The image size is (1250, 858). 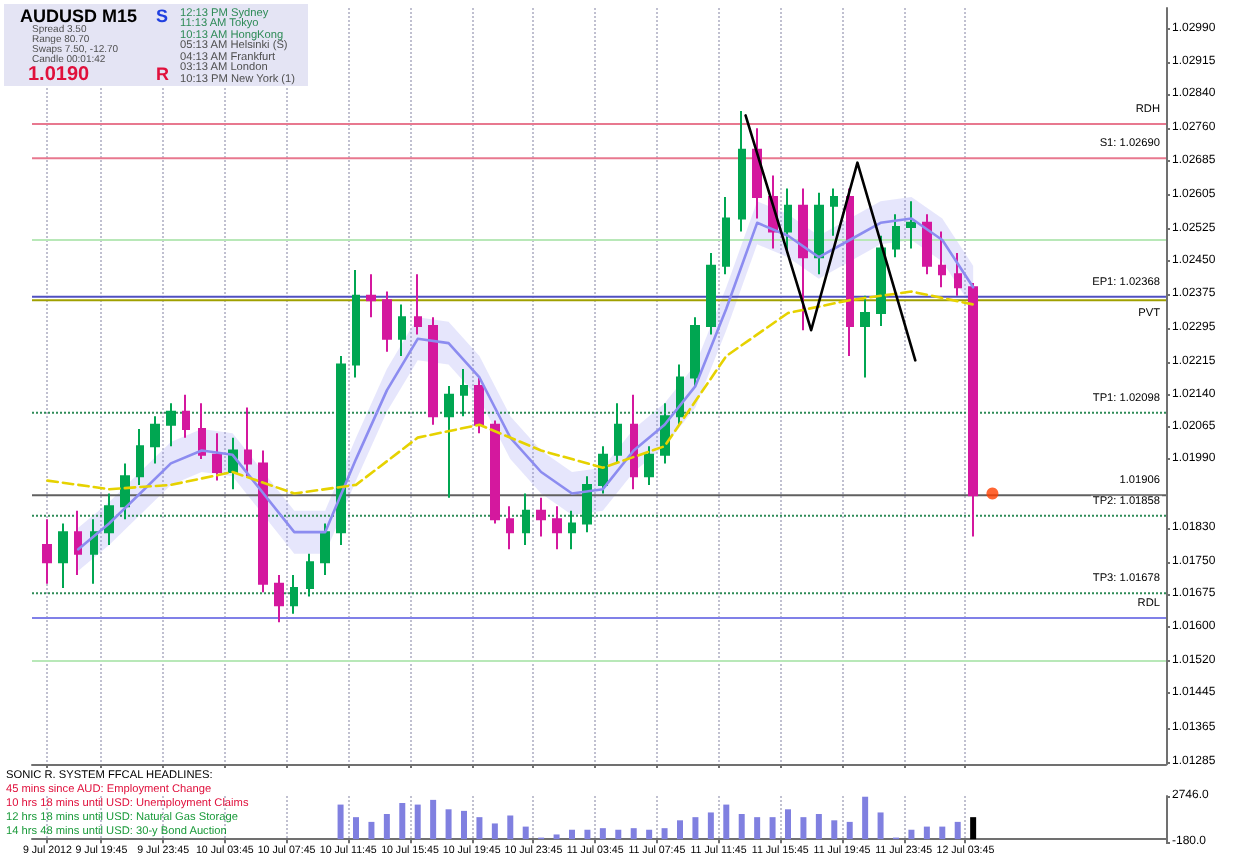 What do you see at coordinates (59, 75) in the screenshot?
I see `annotation: 1.0190` at bounding box center [59, 75].